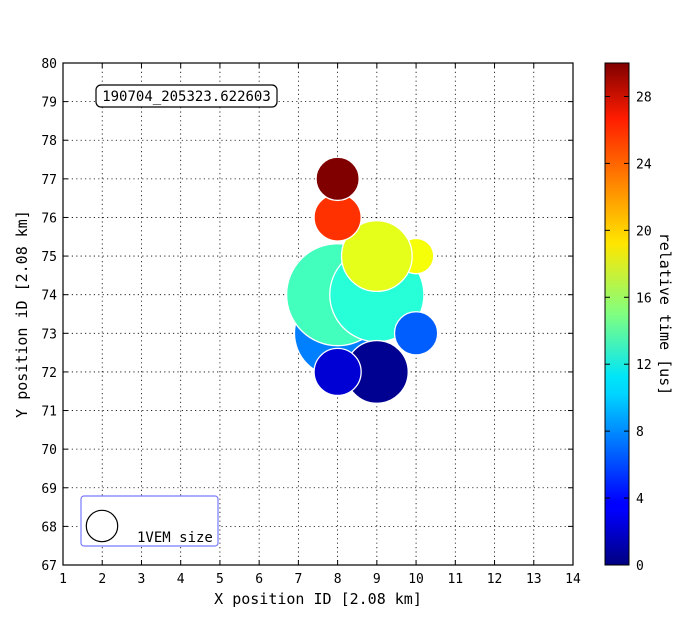 Image resolution: width=686 pixels, height=628 pixels. Describe the element at coordinates (49, 218) in the screenshot. I see `y-tick-label: 76` at that location.